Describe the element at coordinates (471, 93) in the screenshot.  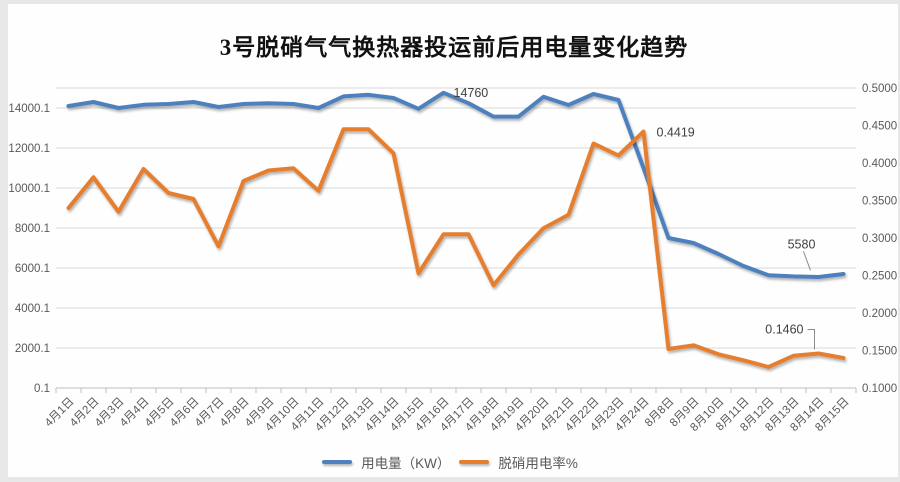
I see `data-label: 14760` at that location.